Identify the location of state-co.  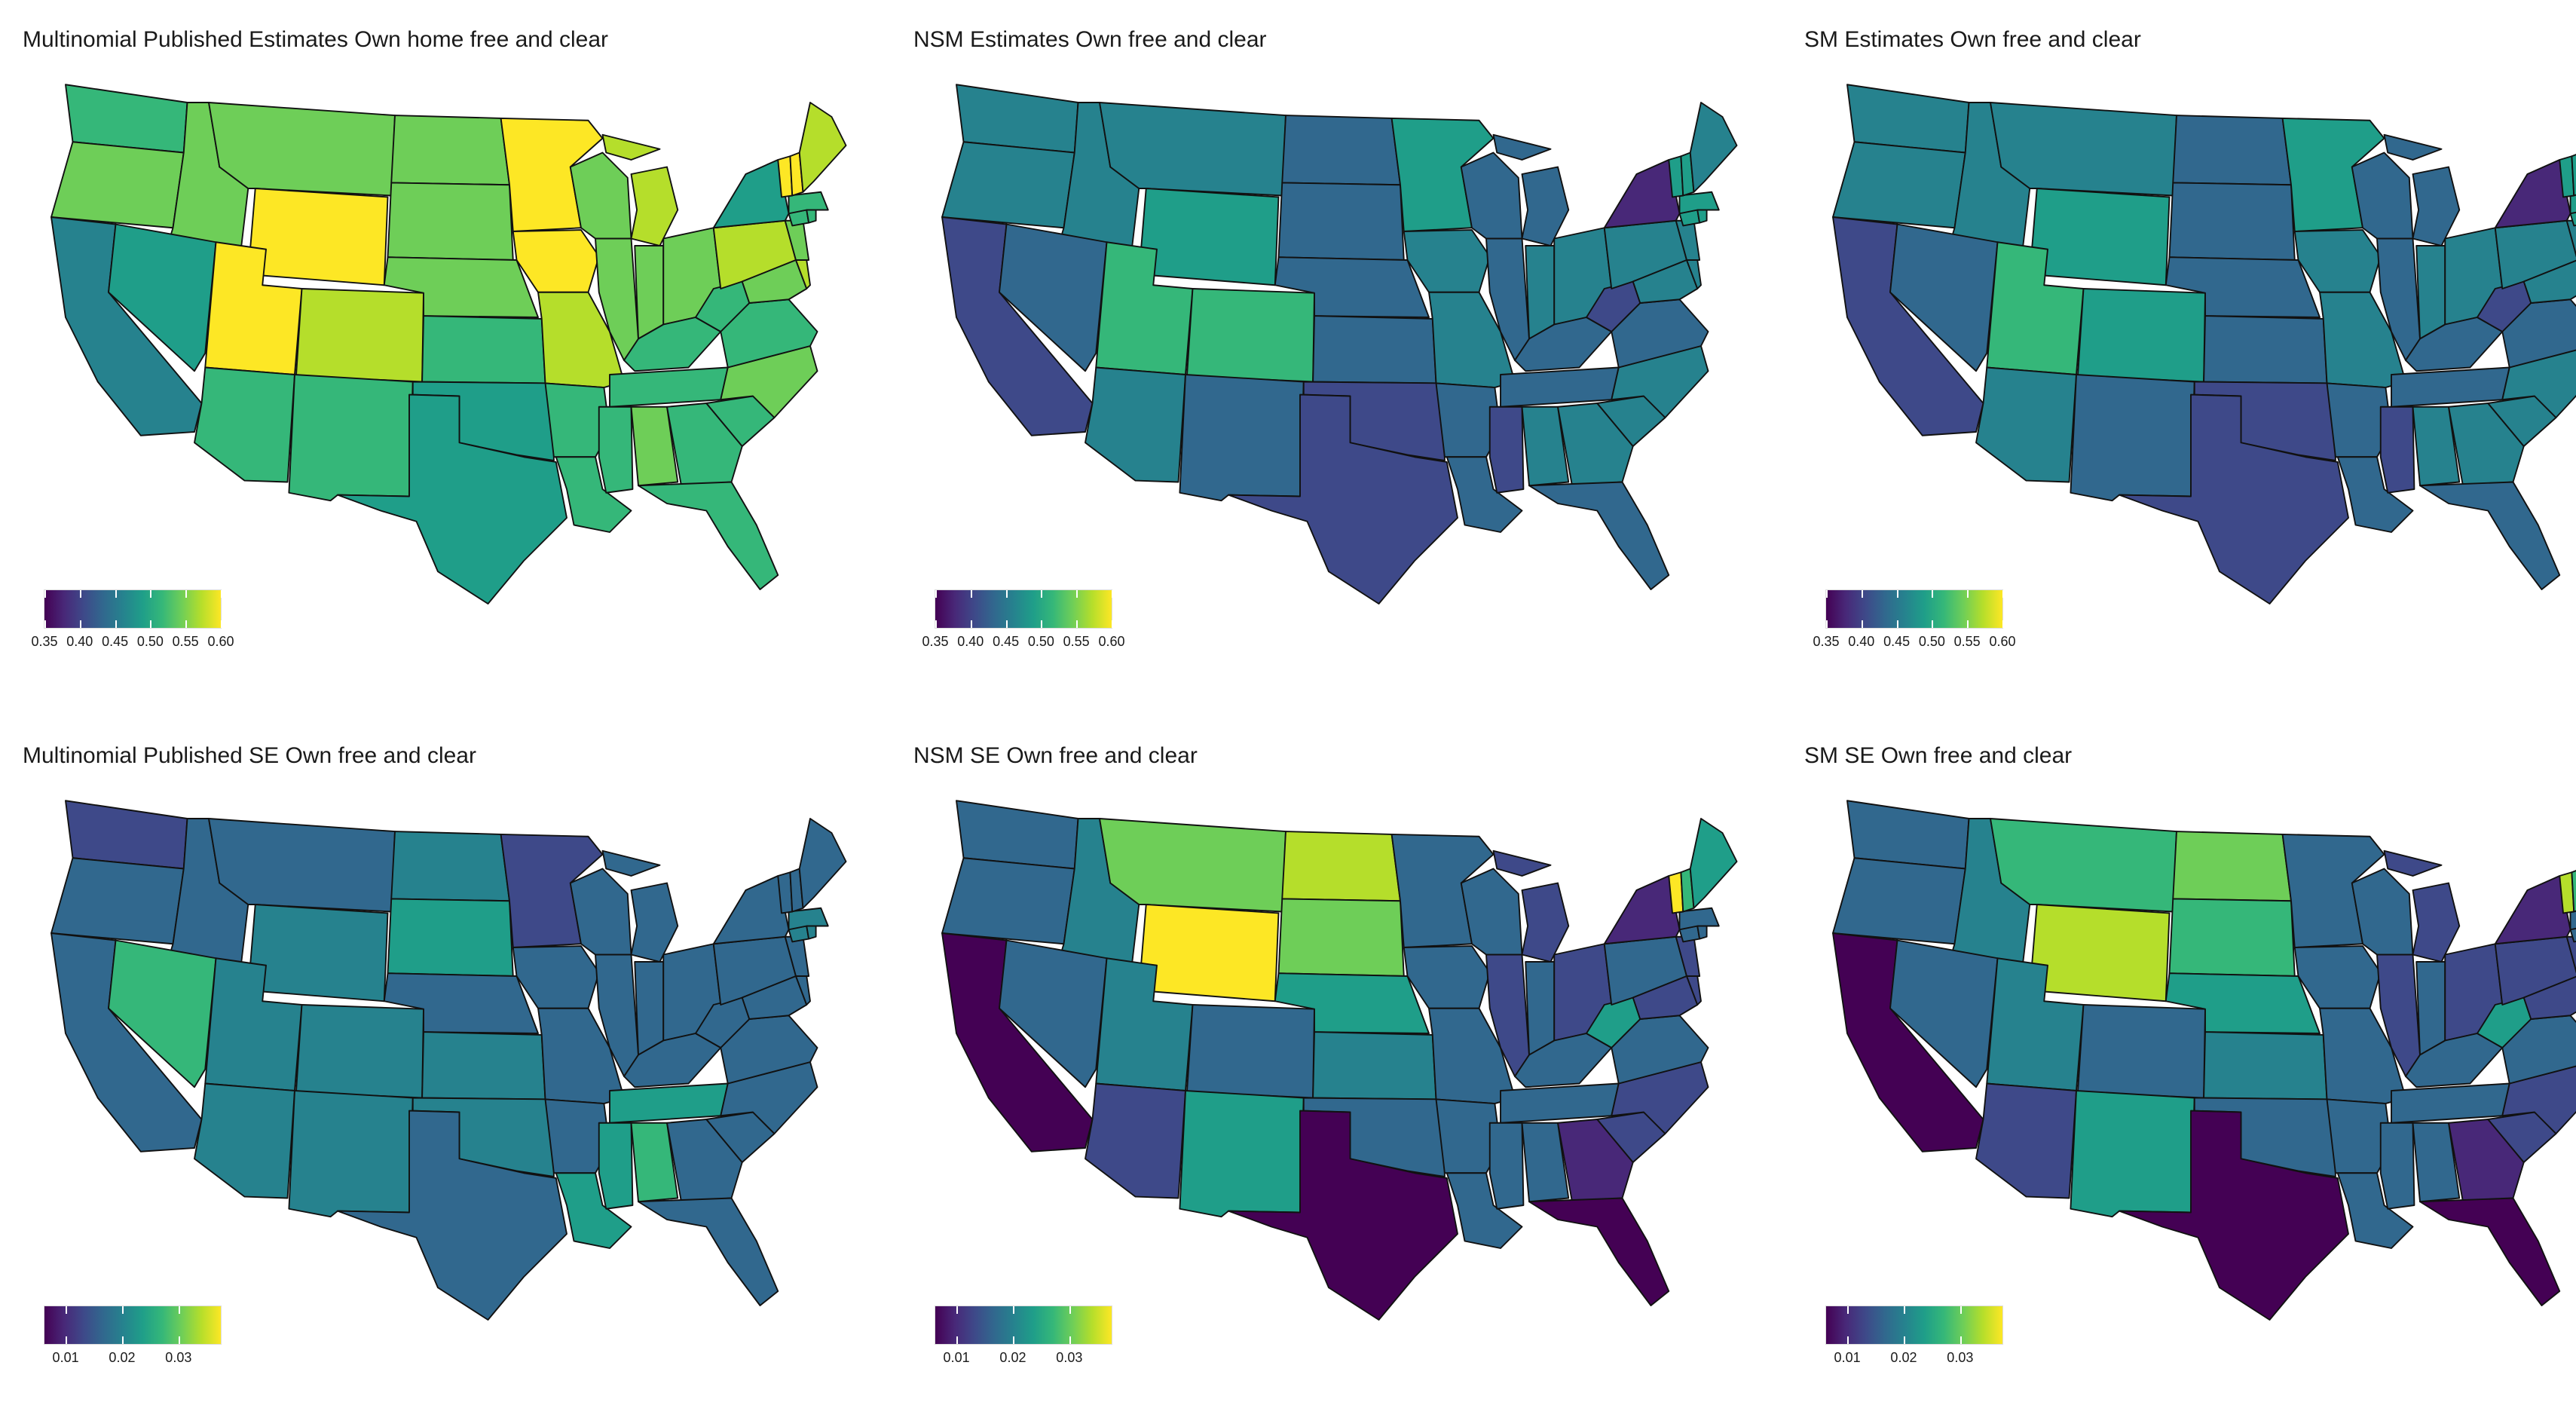
(1250, 335).